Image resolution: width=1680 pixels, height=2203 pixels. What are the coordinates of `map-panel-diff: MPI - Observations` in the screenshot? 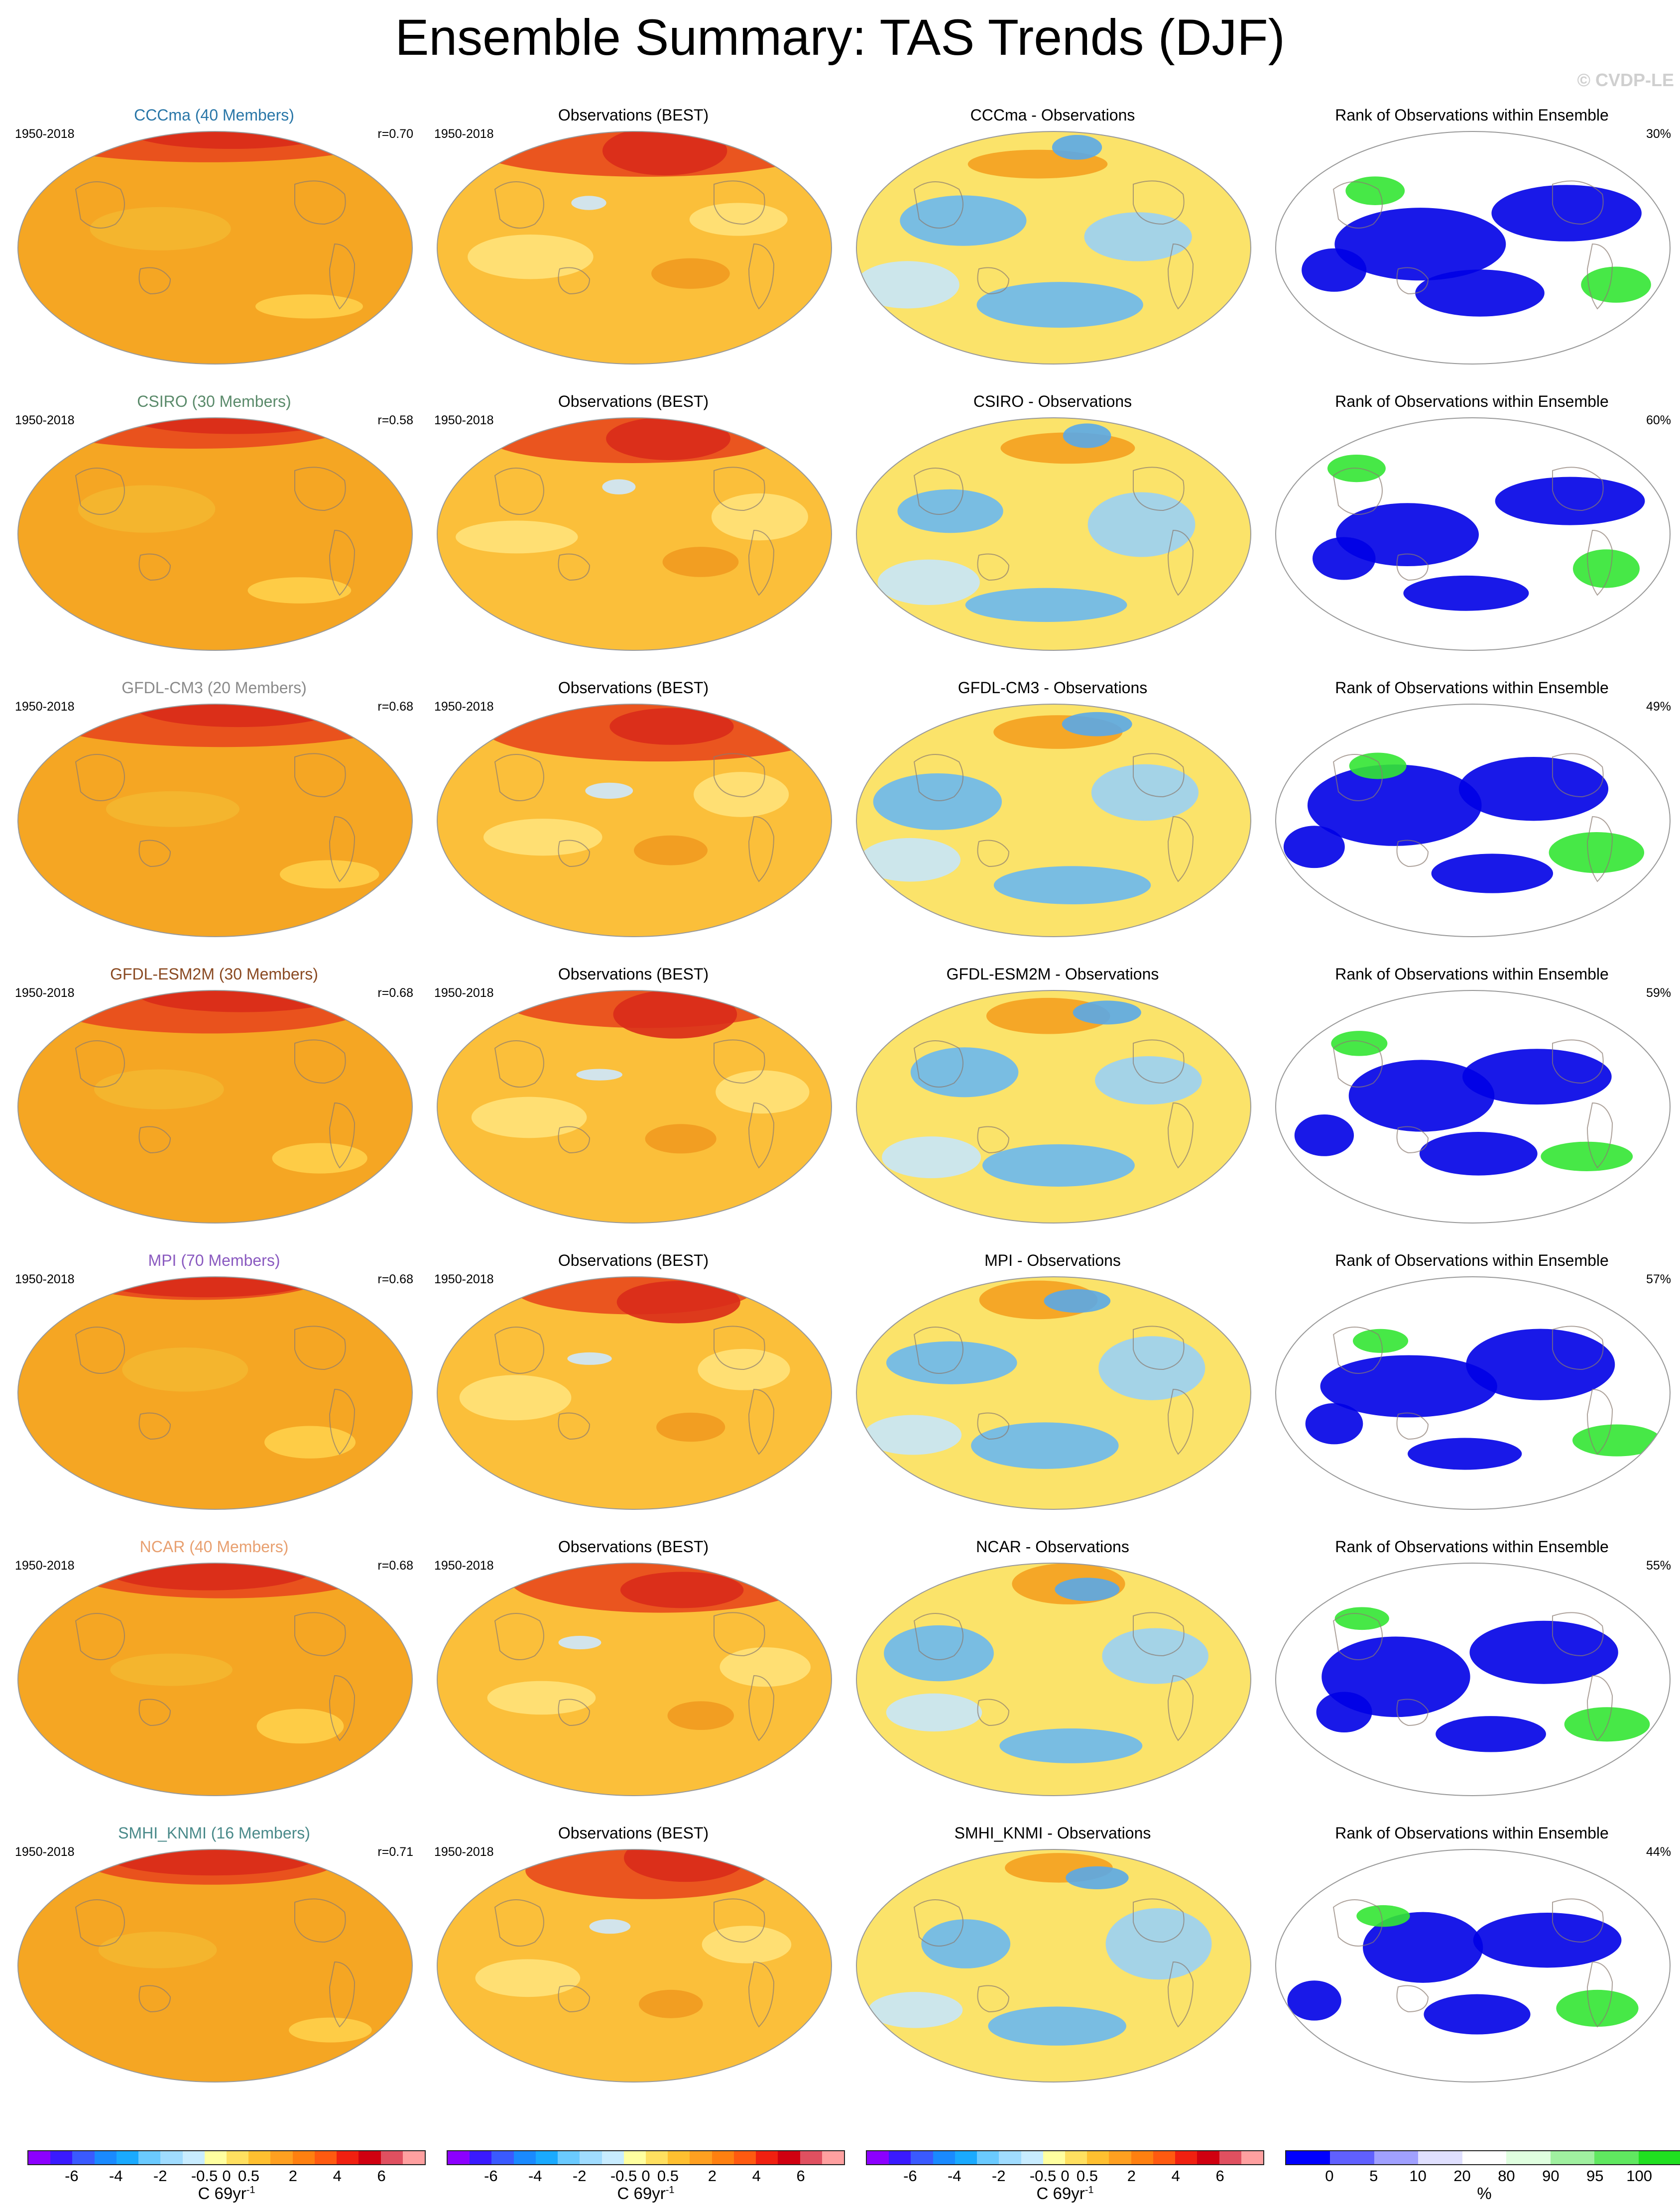 It's located at (1052, 1386).